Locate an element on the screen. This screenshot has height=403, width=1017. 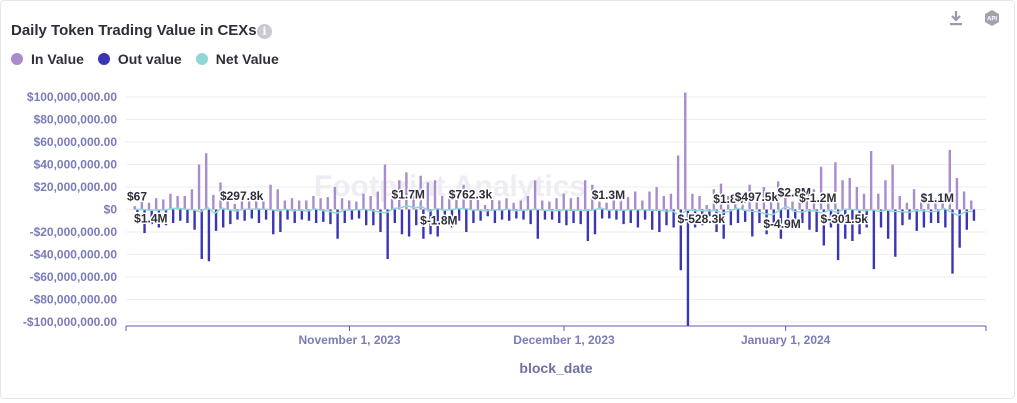
net-value-data-label: $1.7M is located at coordinates (408, 195).